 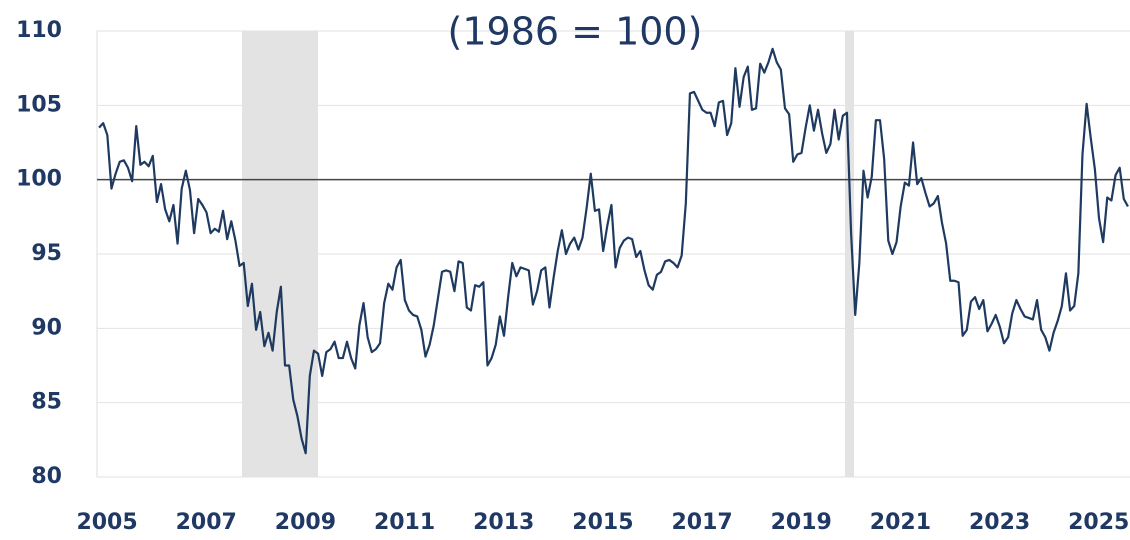 I want to click on y-tick-label: 90, so click(x=46, y=327).